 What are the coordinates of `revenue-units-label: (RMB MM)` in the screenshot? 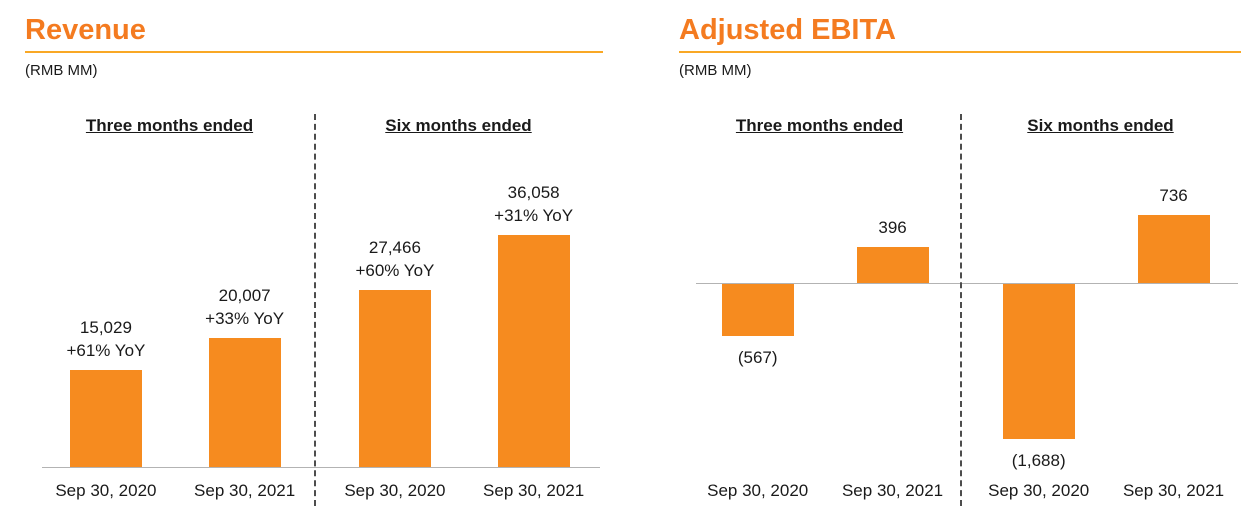 It's located at (61, 70).